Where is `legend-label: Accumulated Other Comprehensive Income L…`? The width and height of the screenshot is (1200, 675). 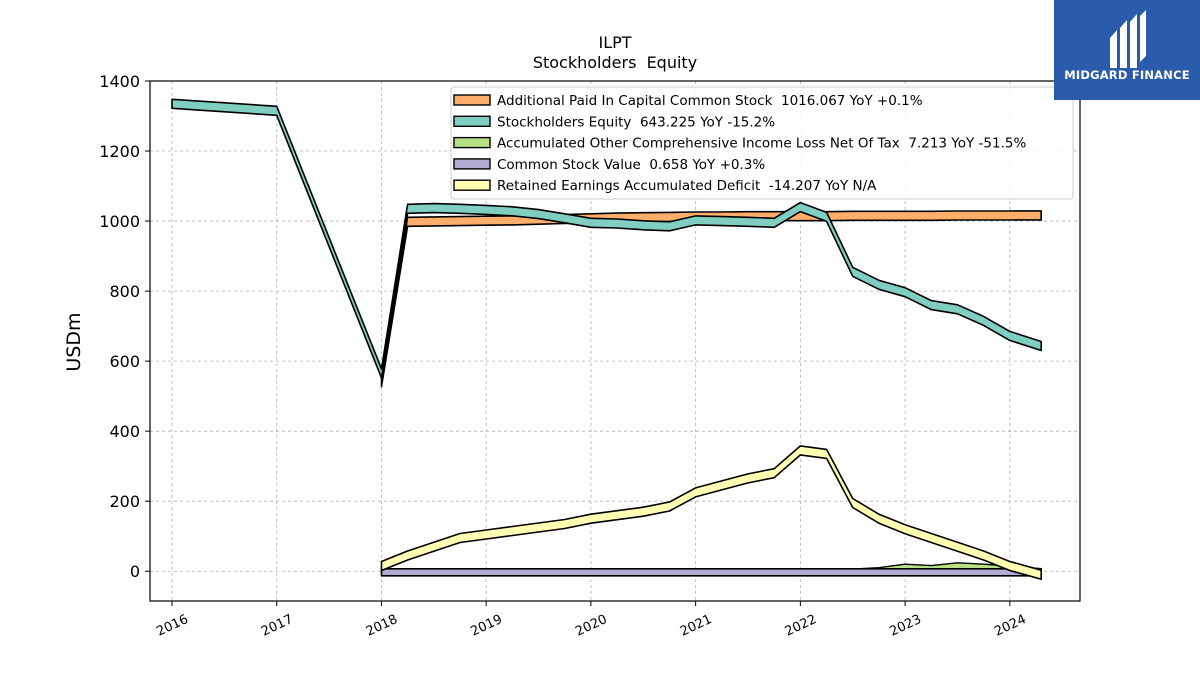 legend-label: Accumulated Other Comprehensive Income L… is located at coordinates (761, 144).